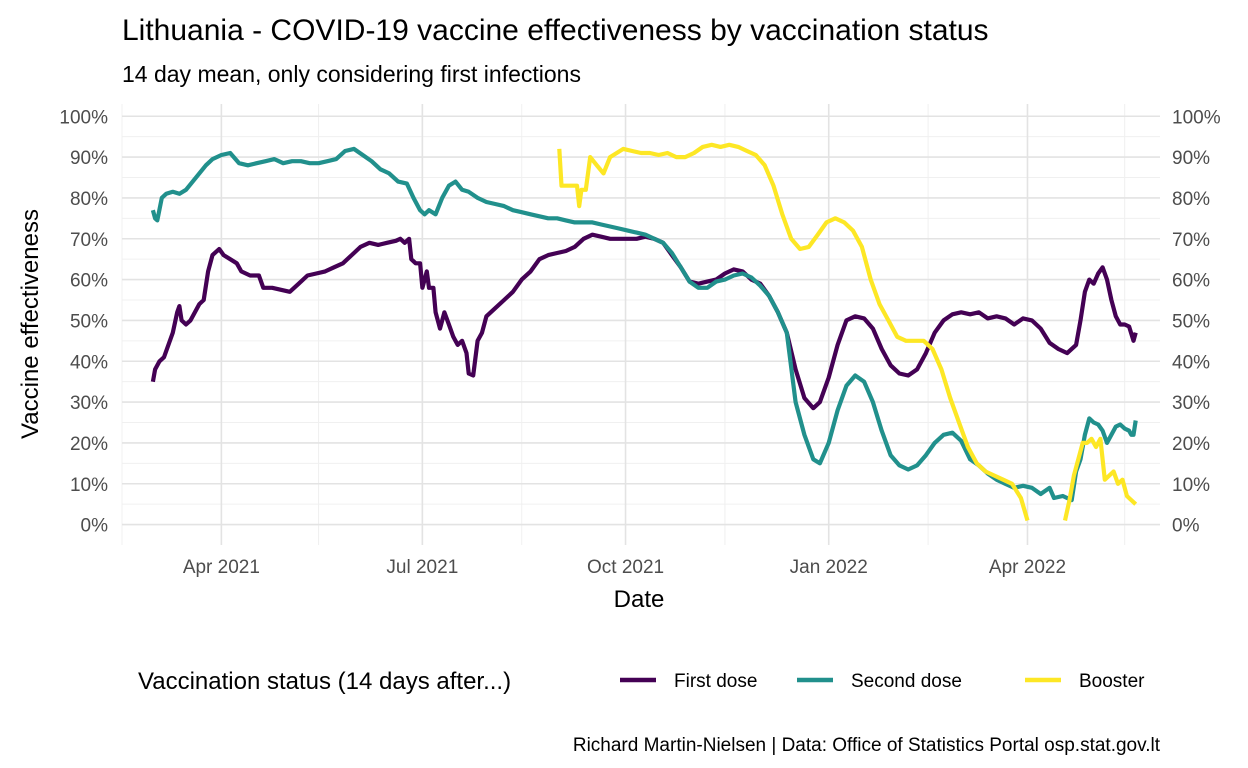 This screenshot has height=768, width=1248. What do you see at coordinates (89, 240) in the screenshot?
I see `y-tick-label-left: 70%` at bounding box center [89, 240].